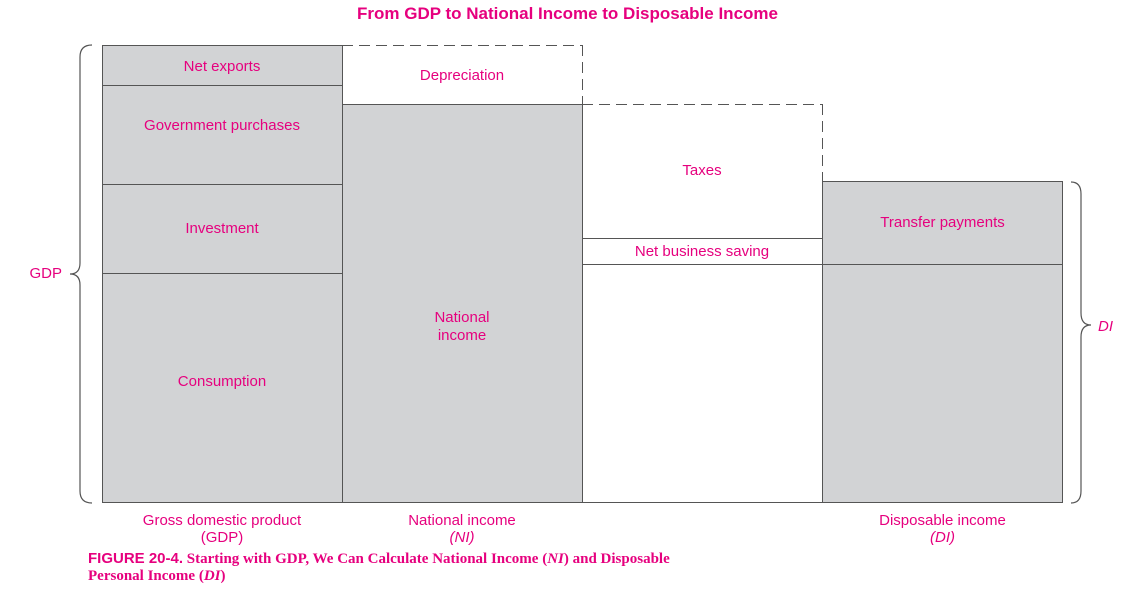  I want to click on di-brace, so click(1081, 342).